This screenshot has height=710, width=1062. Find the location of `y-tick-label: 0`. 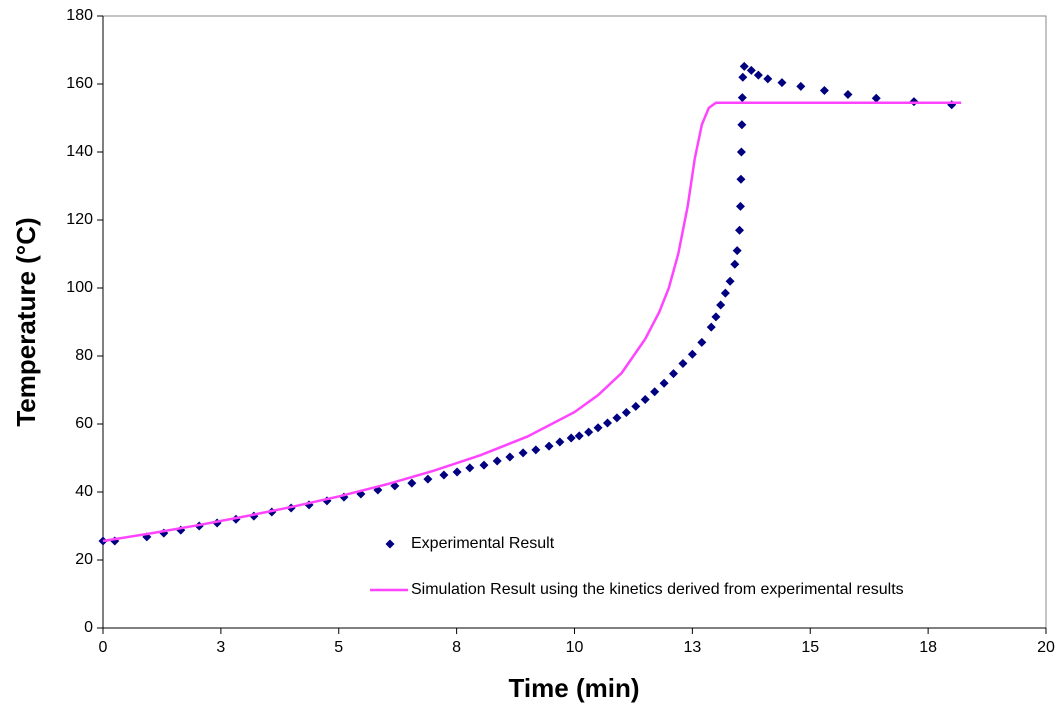

y-tick-label: 0 is located at coordinates (88, 627).